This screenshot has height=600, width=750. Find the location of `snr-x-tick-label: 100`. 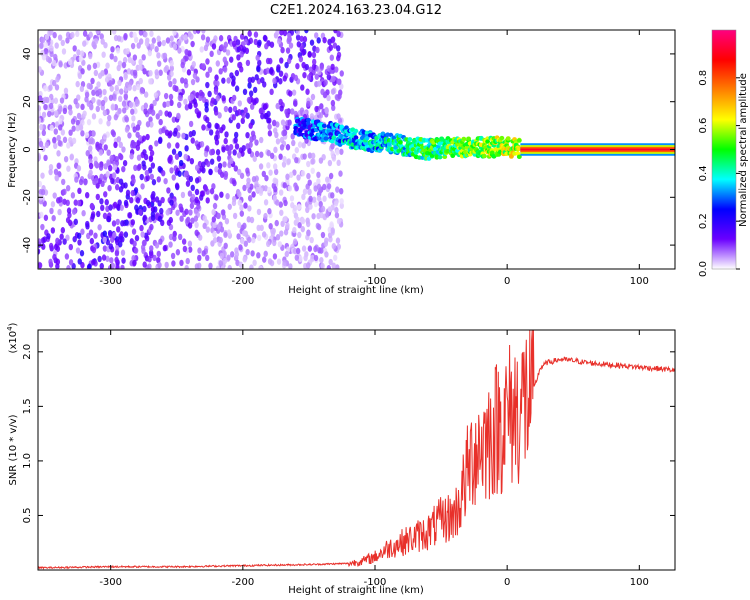

snr-x-tick-label: 100 is located at coordinates (639, 582).